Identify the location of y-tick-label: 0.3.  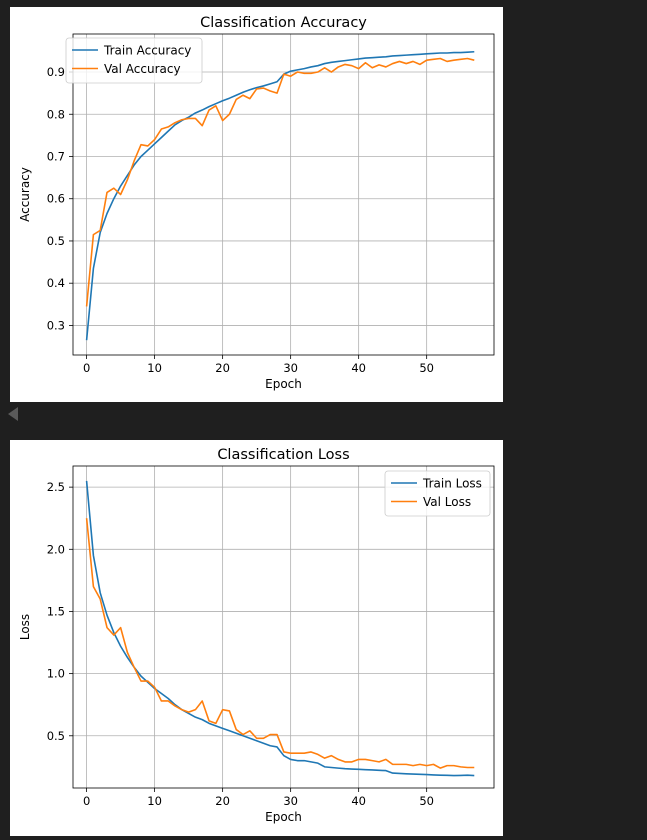
(56, 325).